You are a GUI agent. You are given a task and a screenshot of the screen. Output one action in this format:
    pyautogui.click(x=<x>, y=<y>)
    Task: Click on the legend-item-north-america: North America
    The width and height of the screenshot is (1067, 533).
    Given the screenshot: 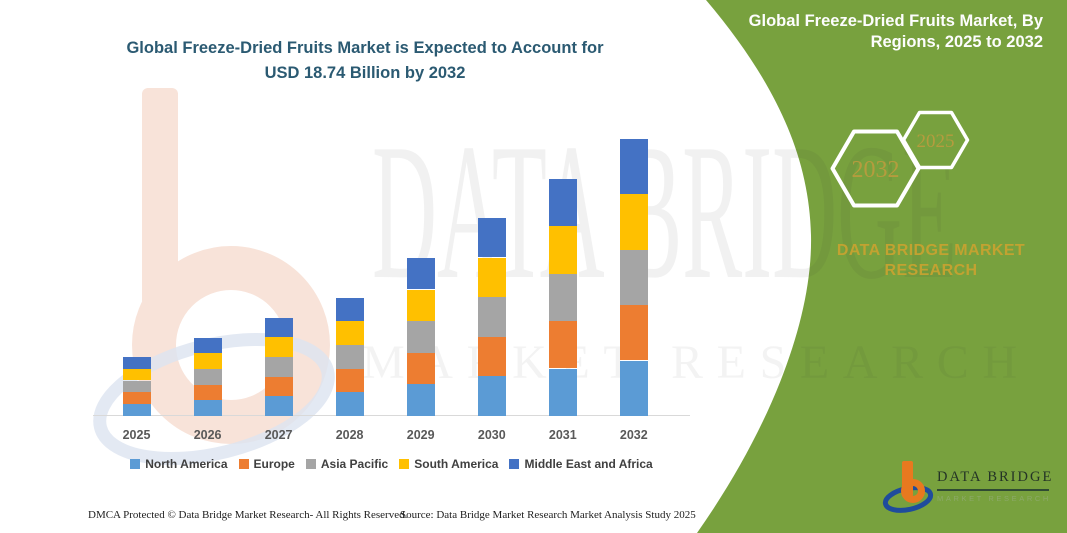 What is the action you would take?
    pyautogui.click(x=179, y=464)
    